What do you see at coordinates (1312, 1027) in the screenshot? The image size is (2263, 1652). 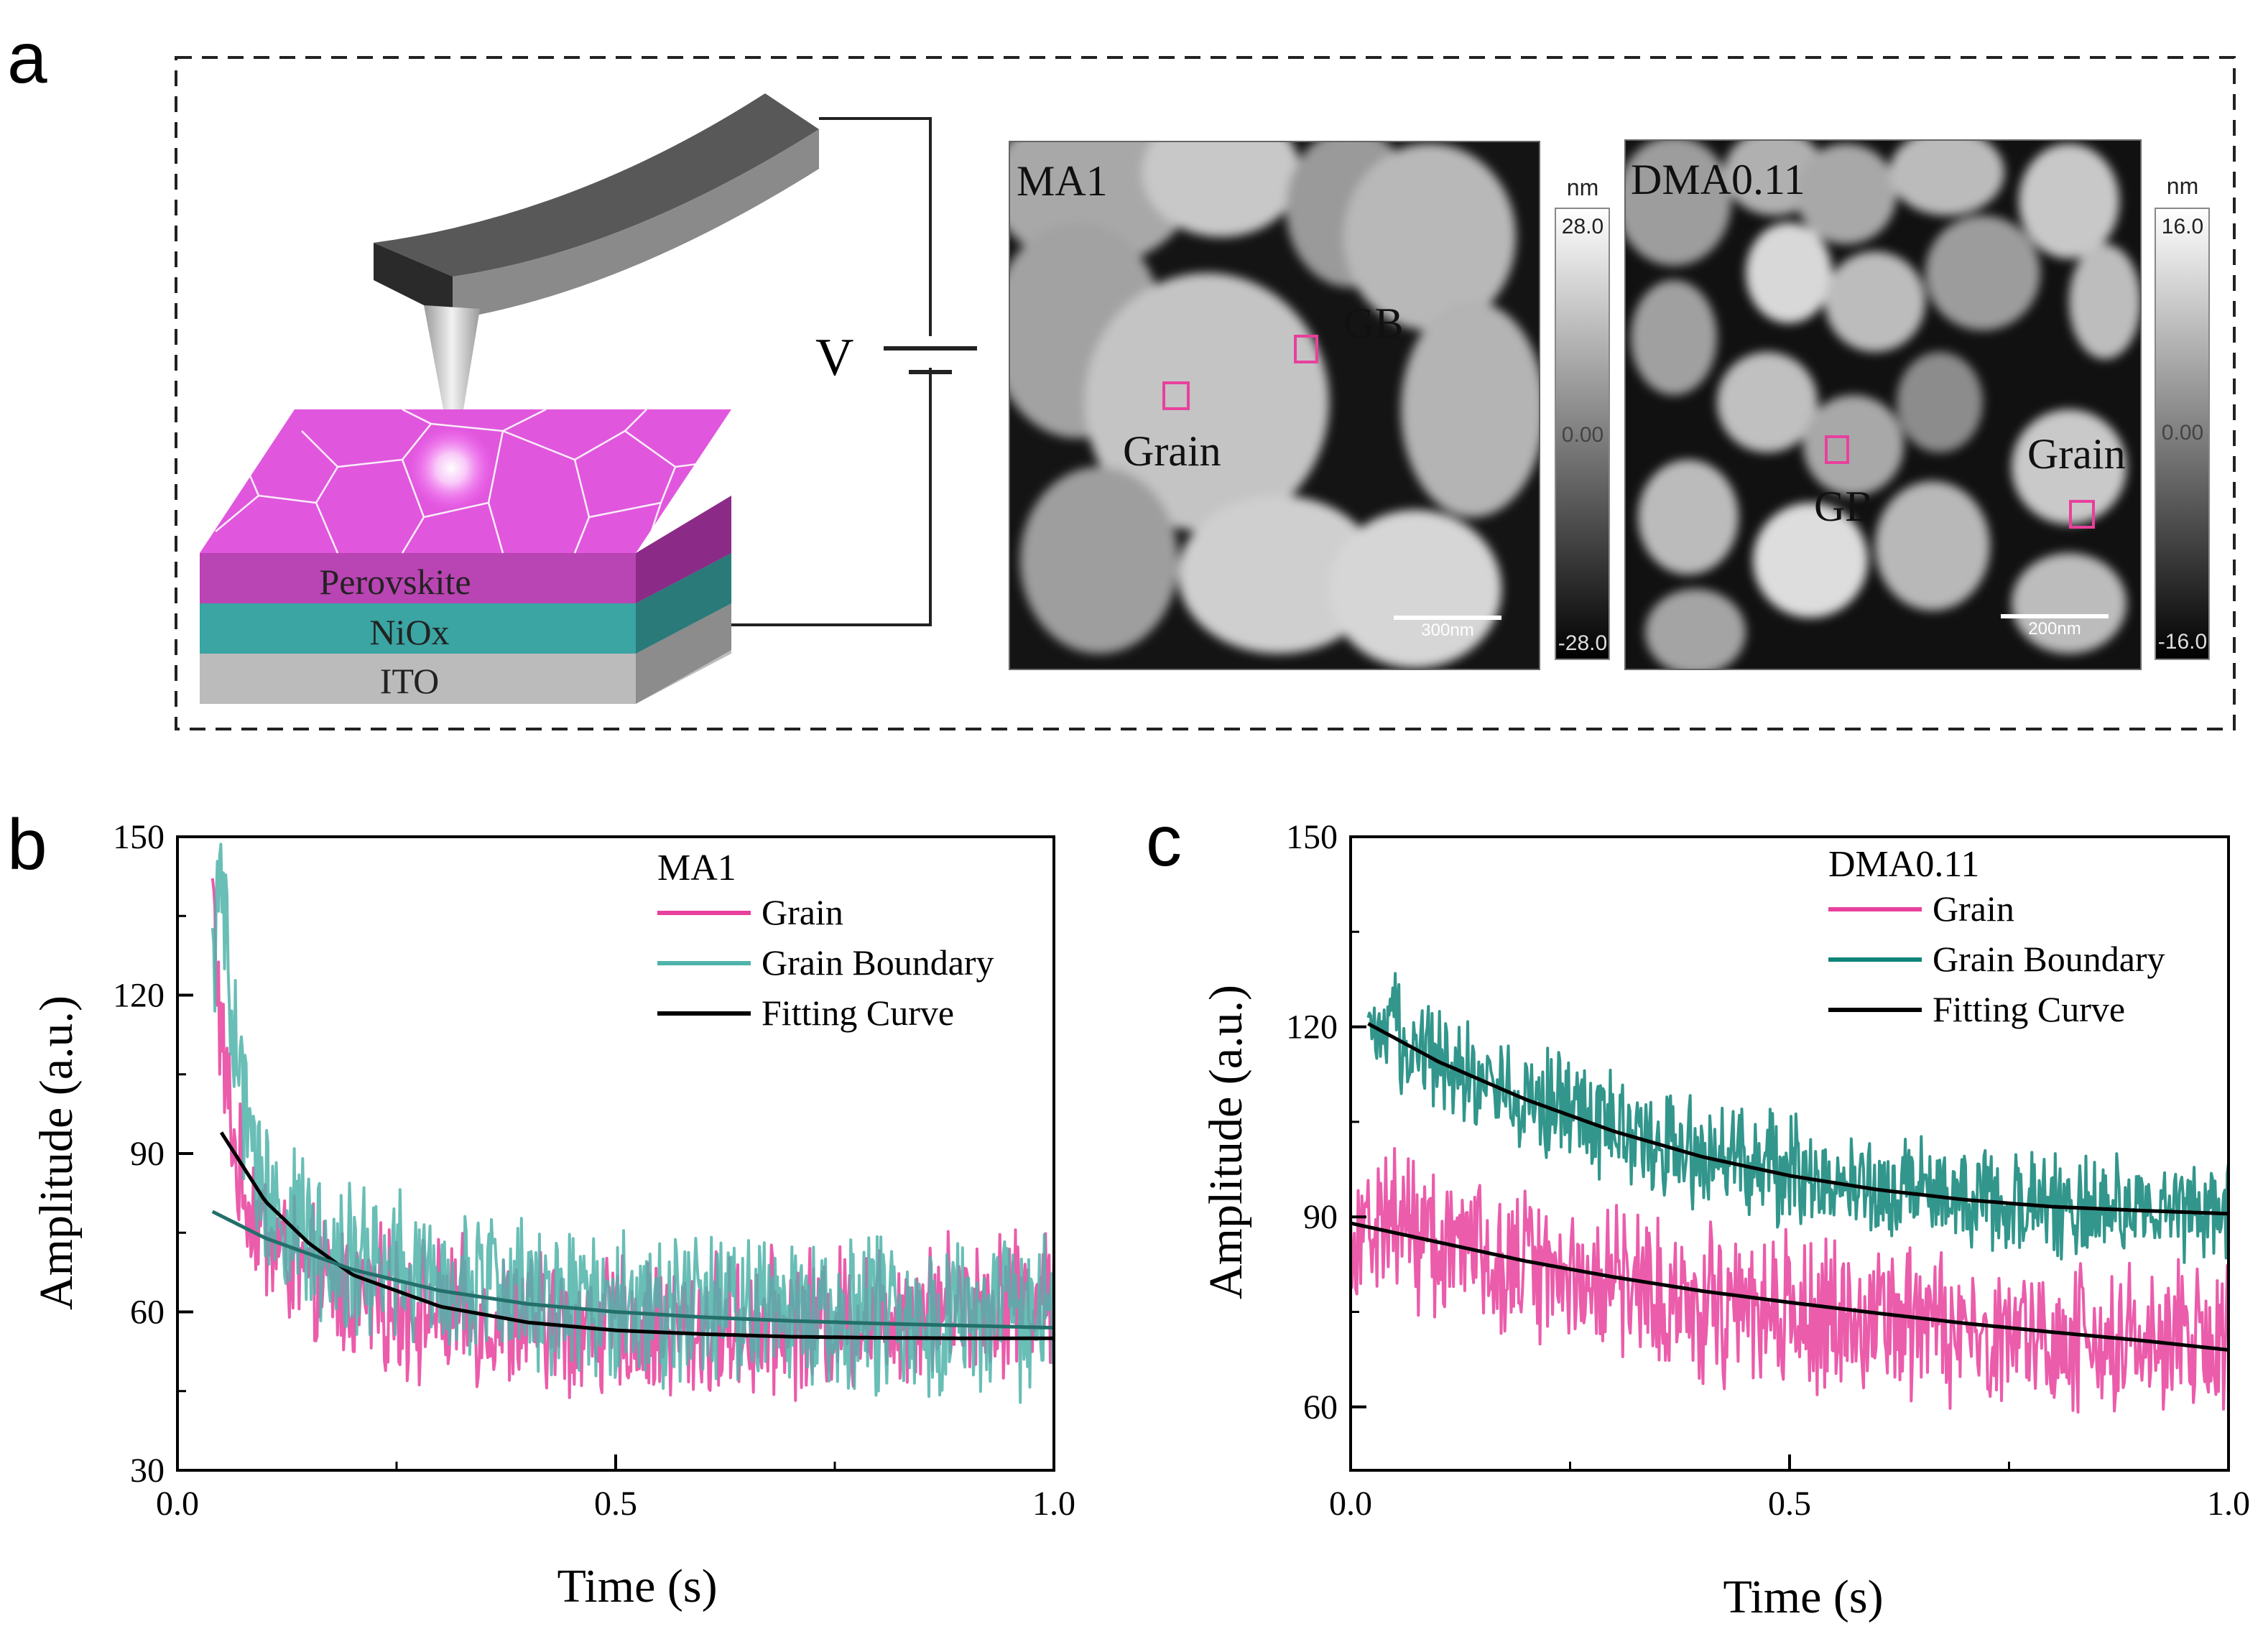 I see `chart-c-ytick-label: 120` at bounding box center [1312, 1027].